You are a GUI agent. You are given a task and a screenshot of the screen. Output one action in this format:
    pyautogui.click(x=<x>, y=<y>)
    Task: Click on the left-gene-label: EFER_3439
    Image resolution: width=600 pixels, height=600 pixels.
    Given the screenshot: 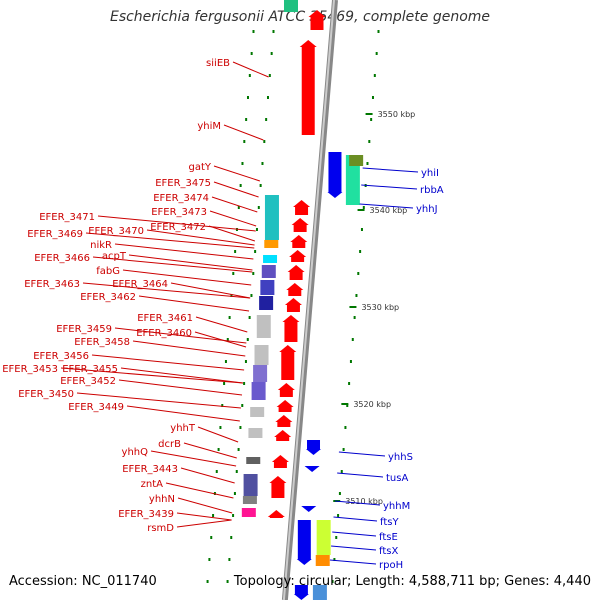 What is the action you would take?
    pyautogui.click(x=146, y=514)
    